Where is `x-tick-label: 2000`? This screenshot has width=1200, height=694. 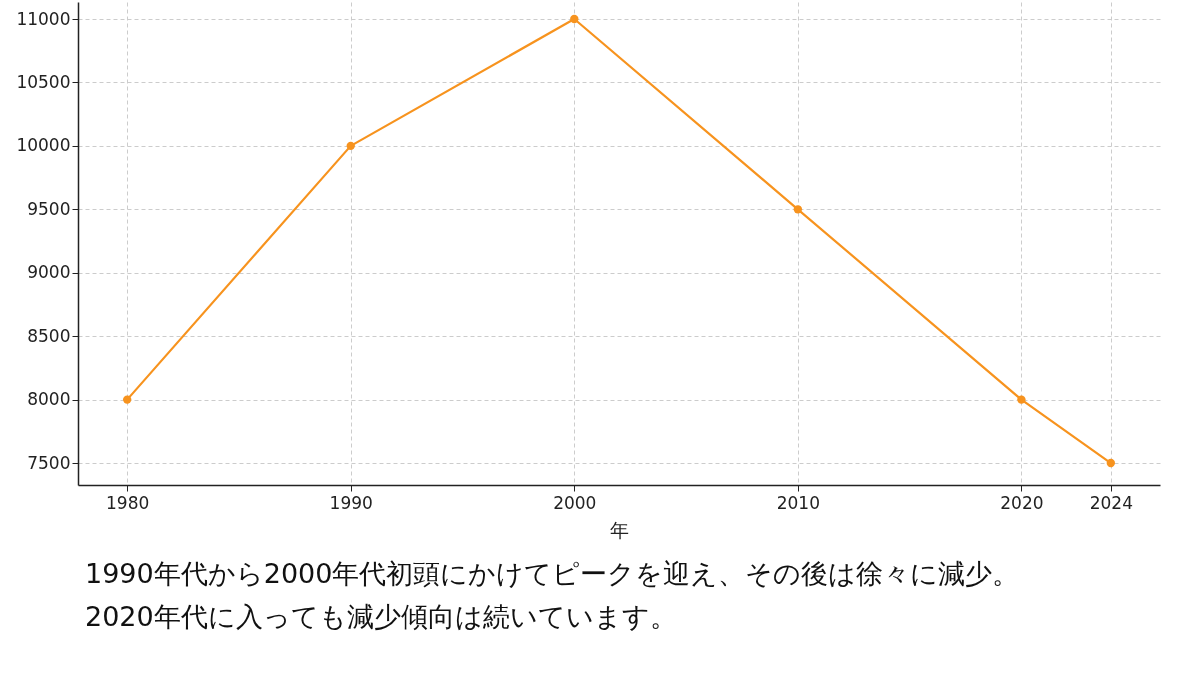
x-tick-label: 2000 is located at coordinates (575, 502).